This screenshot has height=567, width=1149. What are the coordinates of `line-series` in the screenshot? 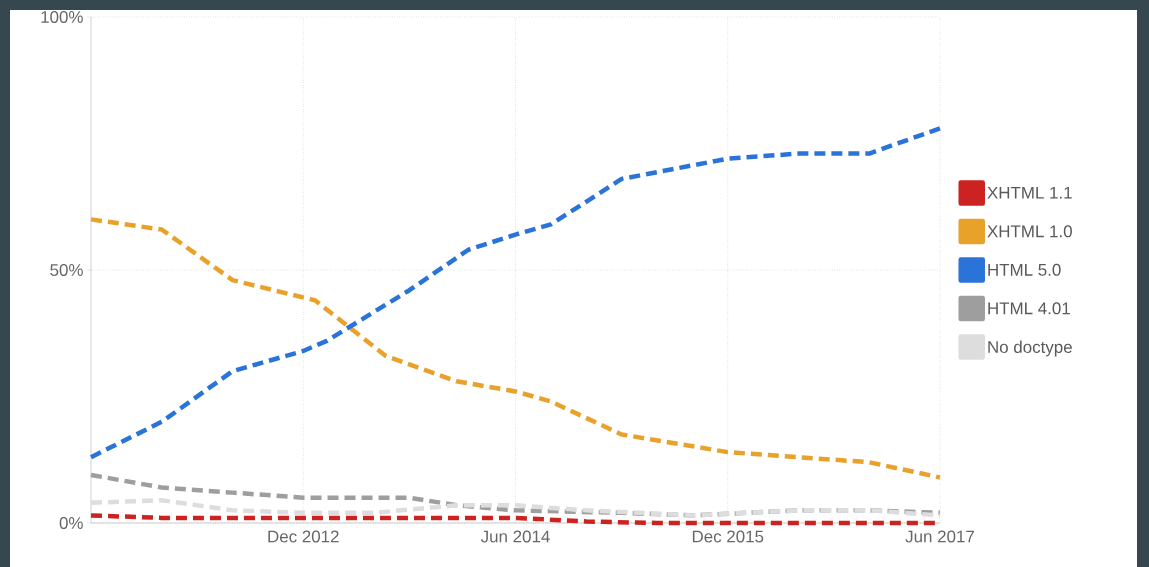 It's located at (515, 507).